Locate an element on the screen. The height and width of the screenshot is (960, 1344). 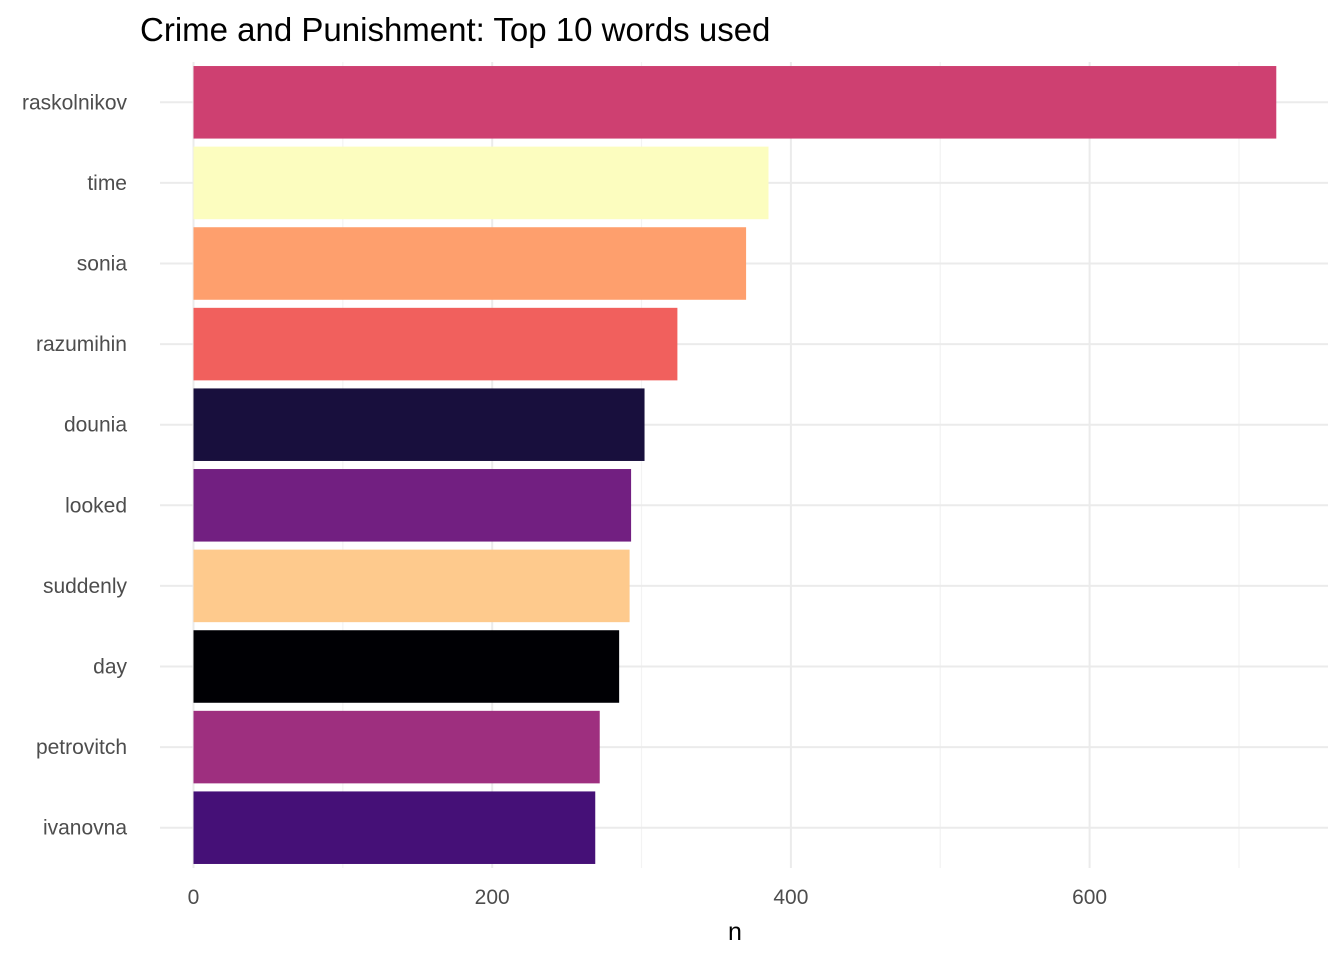
y-tick-label: dounia is located at coordinates (95, 425).